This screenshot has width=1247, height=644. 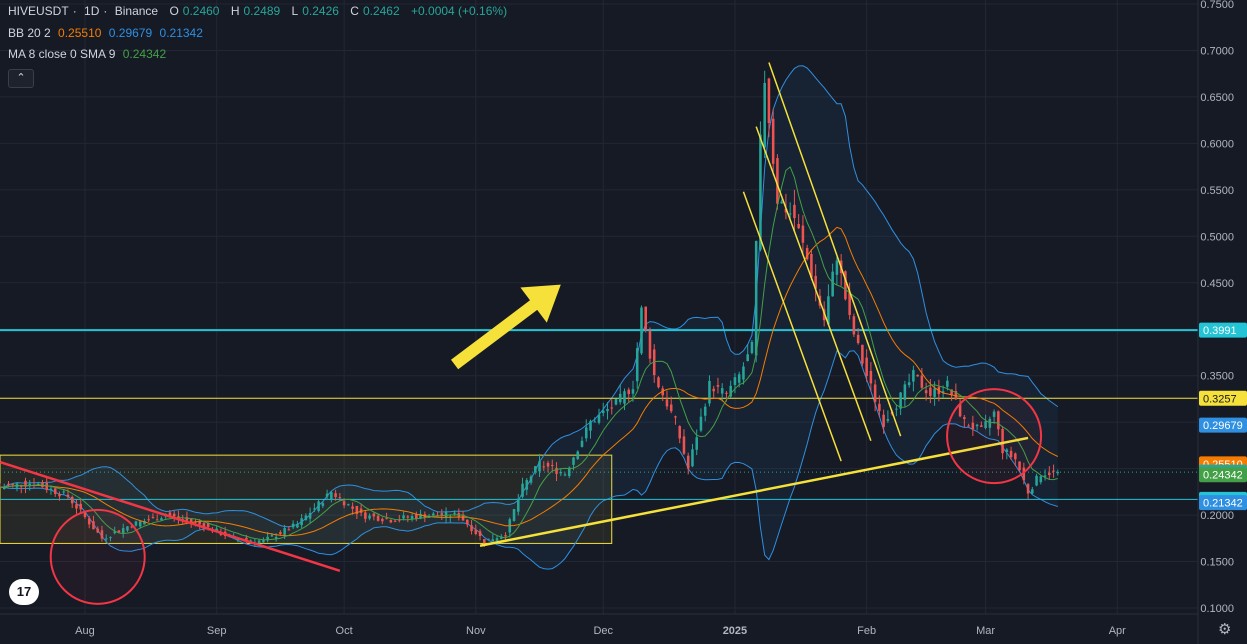 What do you see at coordinates (29, 33) in the screenshot?
I see `bb-label: BB 20 2` at bounding box center [29, 33].